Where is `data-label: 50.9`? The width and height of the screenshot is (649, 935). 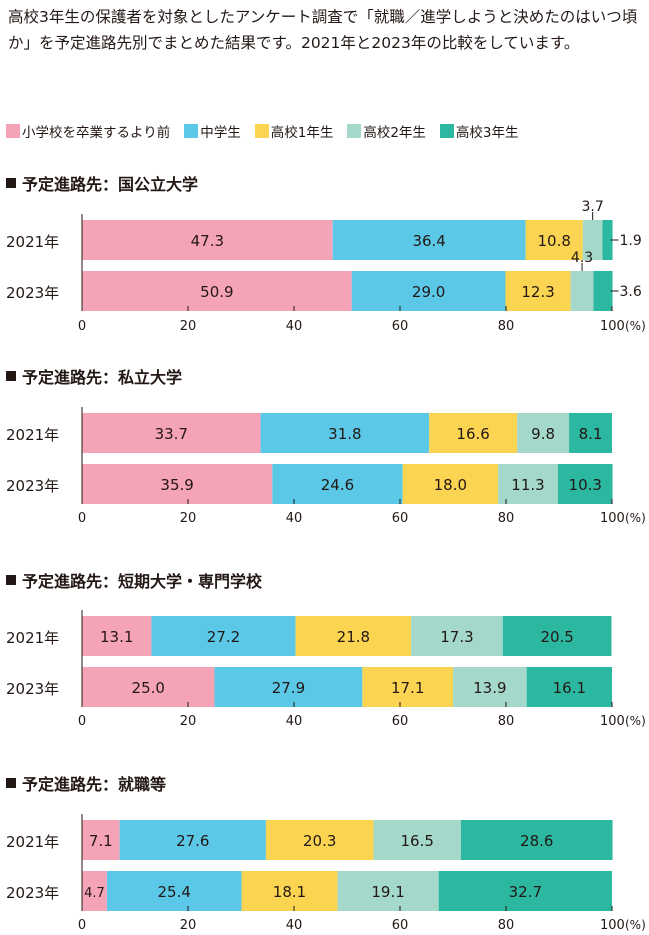
data-label: 50.9 is located at coordinates (216, 292).